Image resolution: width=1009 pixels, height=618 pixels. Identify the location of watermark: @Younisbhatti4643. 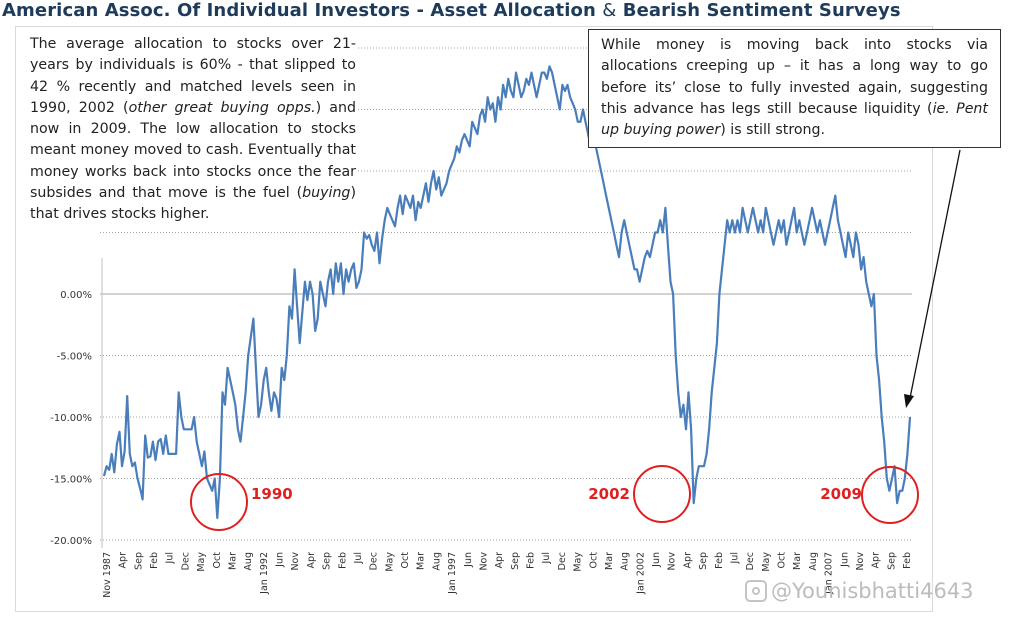
(859, 591).